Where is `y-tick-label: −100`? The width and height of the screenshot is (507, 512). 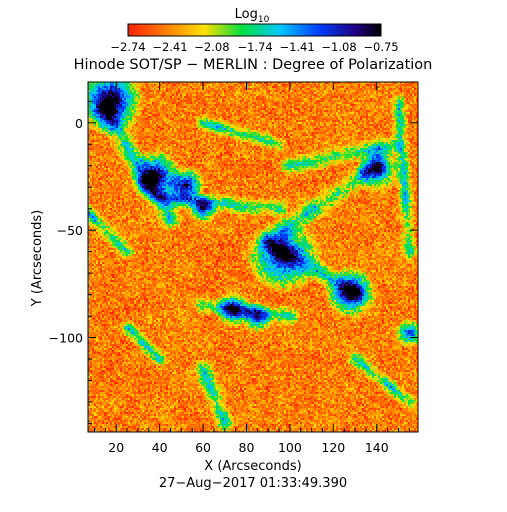
y-tick-label: −100 is located at coordinates (66, 338).